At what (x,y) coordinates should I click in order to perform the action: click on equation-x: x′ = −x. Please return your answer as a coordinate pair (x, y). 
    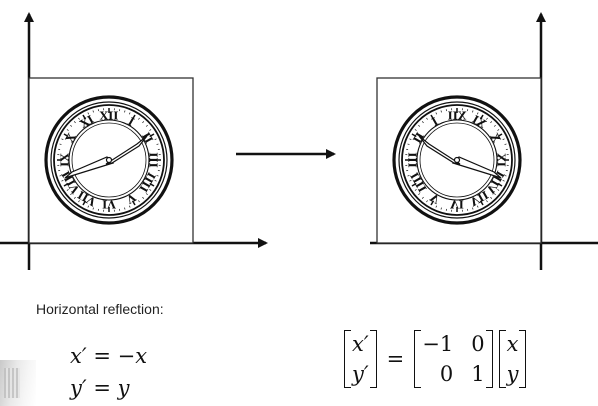
    Looking at the image, I should click on (108, 356).